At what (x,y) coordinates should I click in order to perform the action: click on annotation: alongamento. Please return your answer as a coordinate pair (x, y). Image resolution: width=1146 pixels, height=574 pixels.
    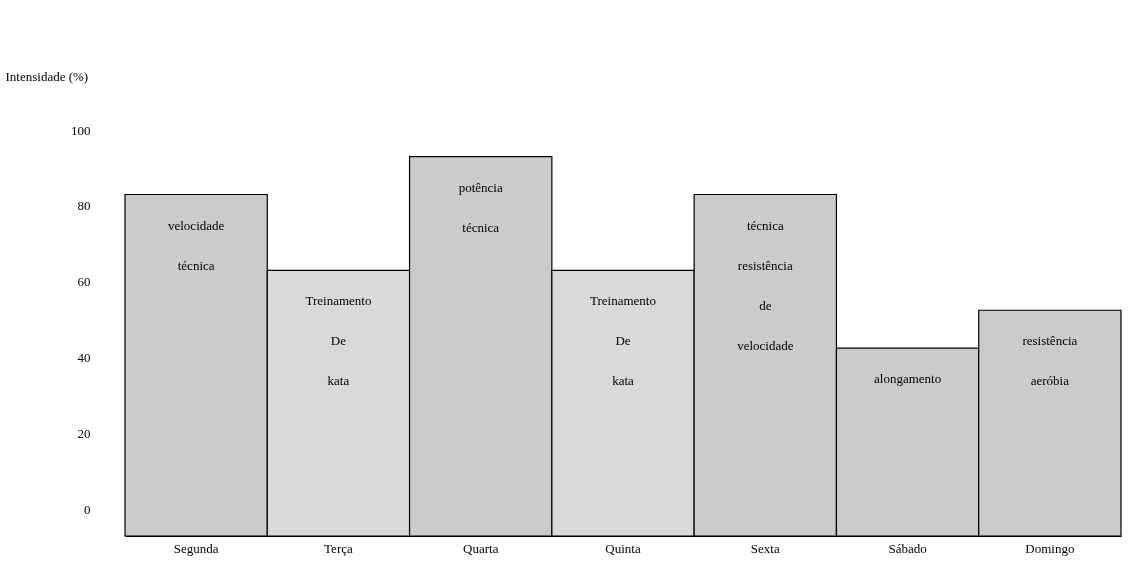
    Looking at the image, I should click on (907, 379).